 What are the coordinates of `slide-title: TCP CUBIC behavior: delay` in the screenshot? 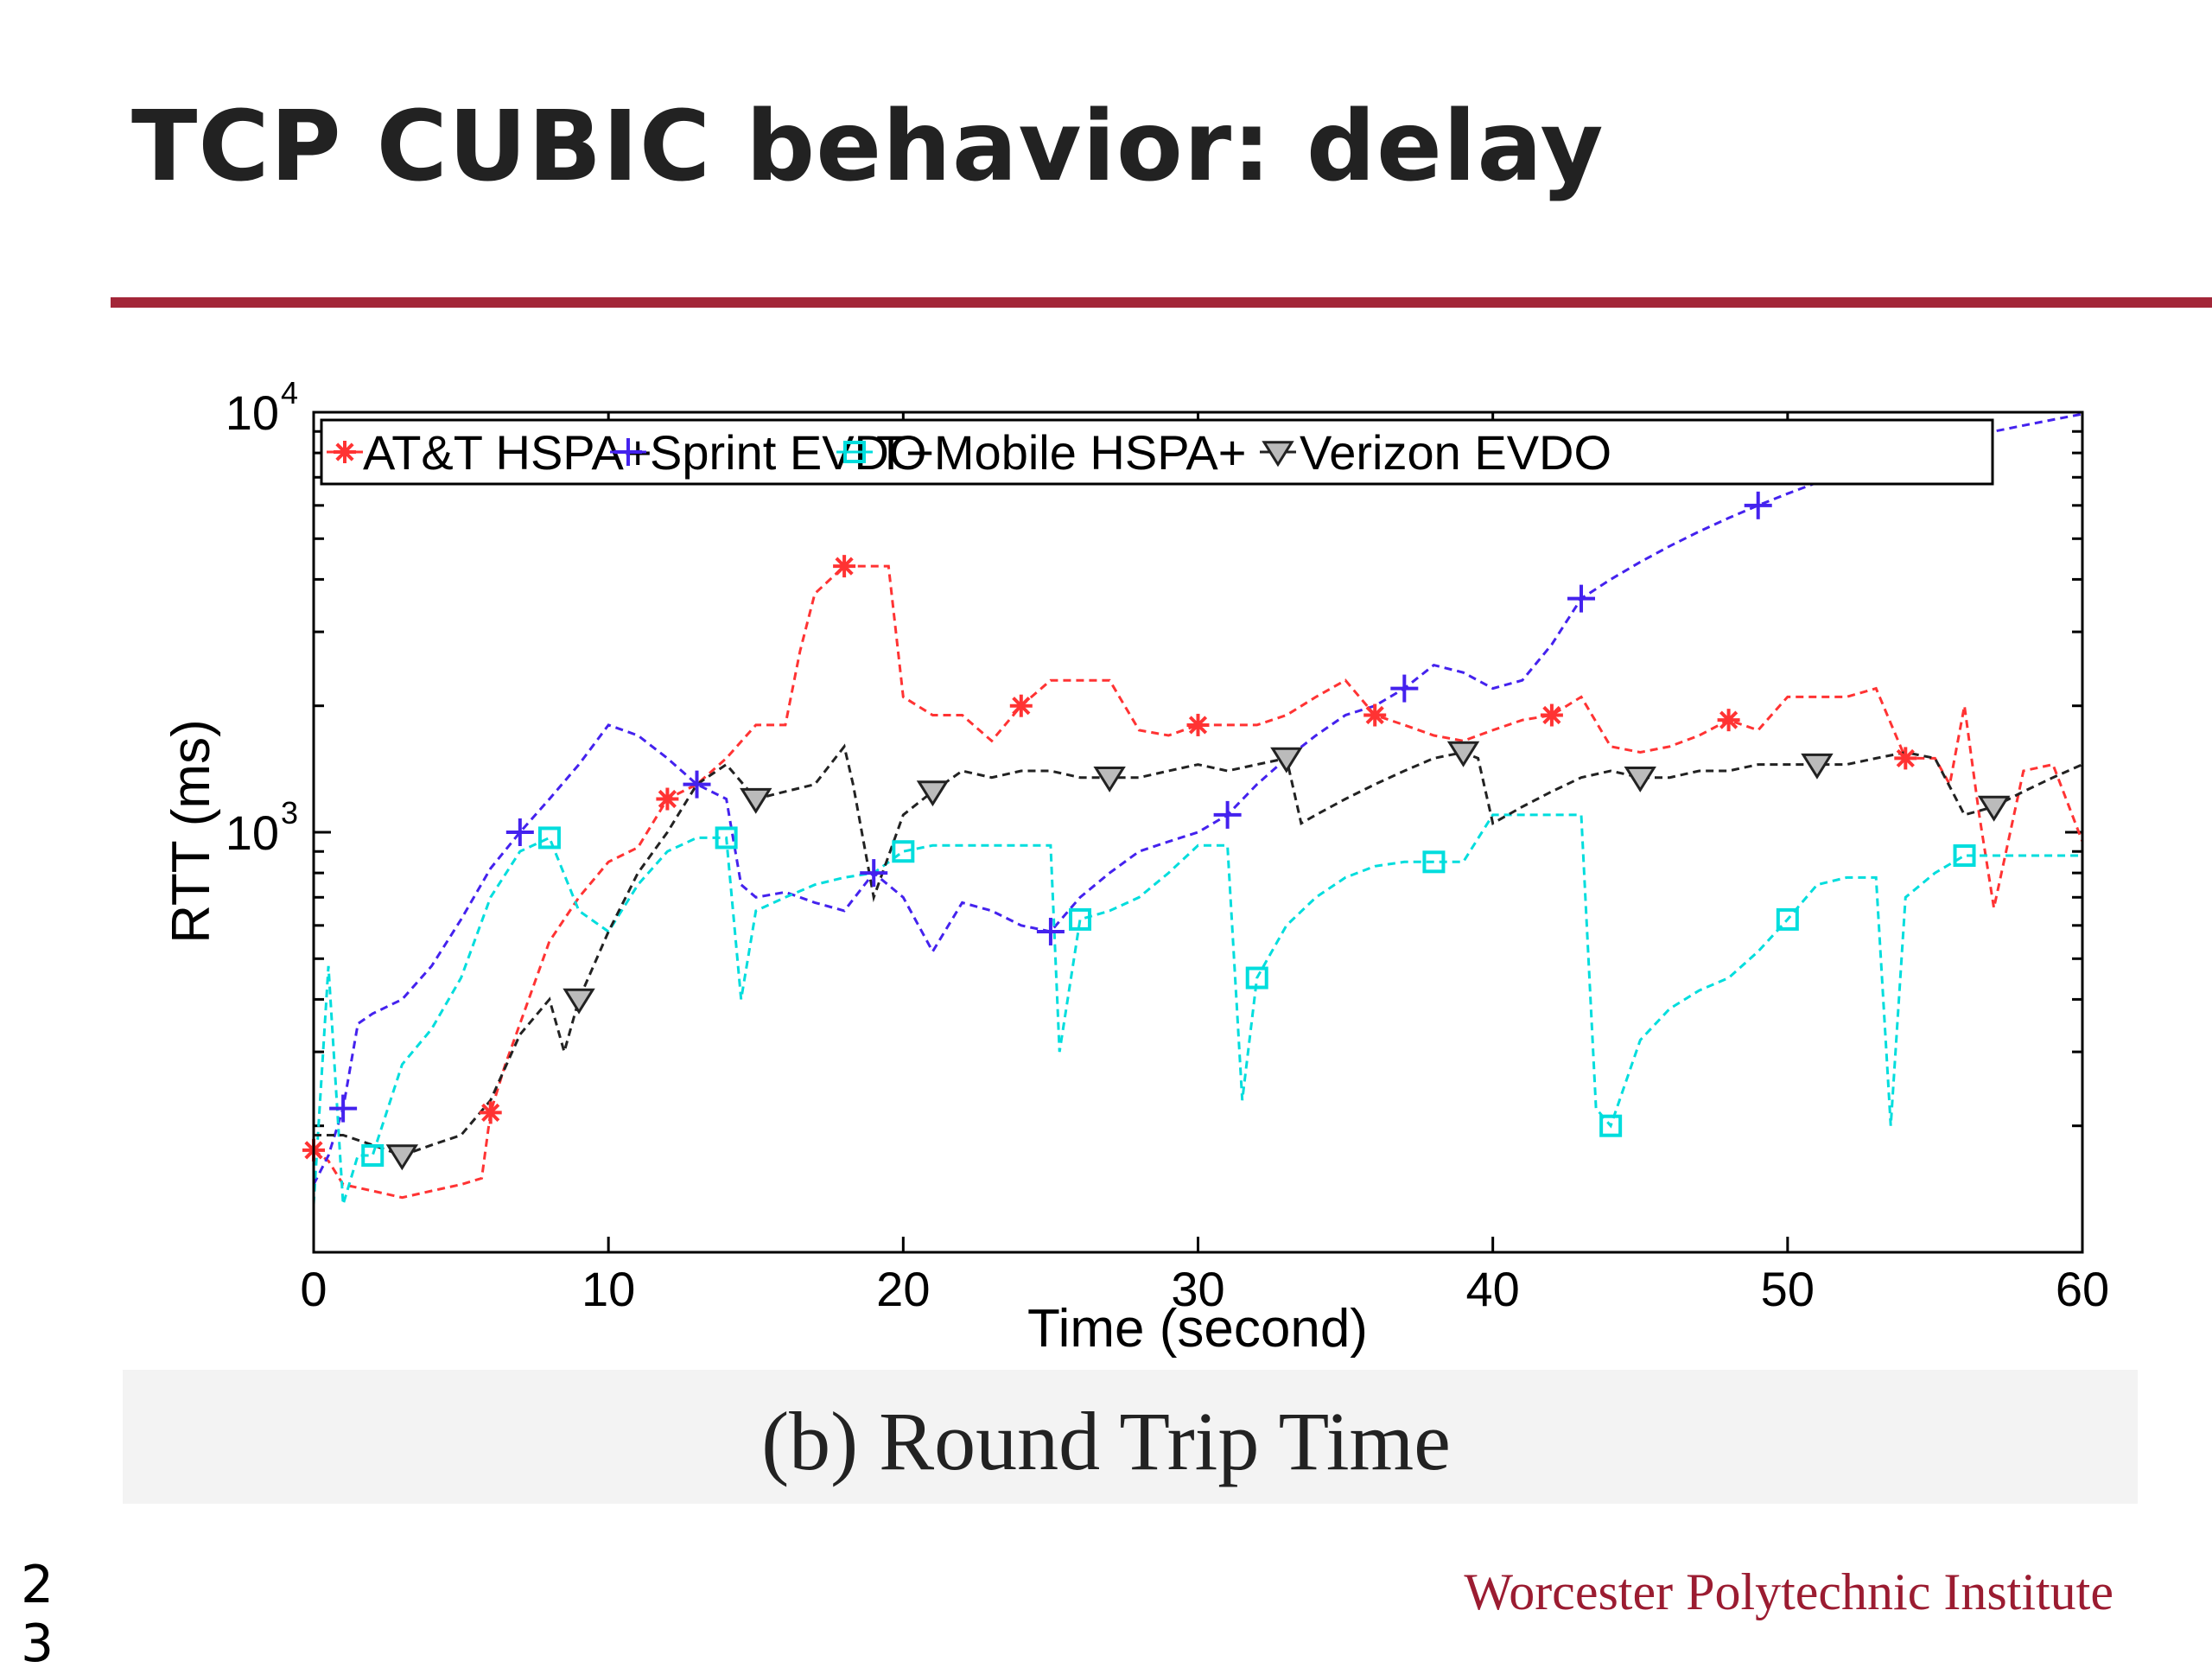 It's located at (868, 147).